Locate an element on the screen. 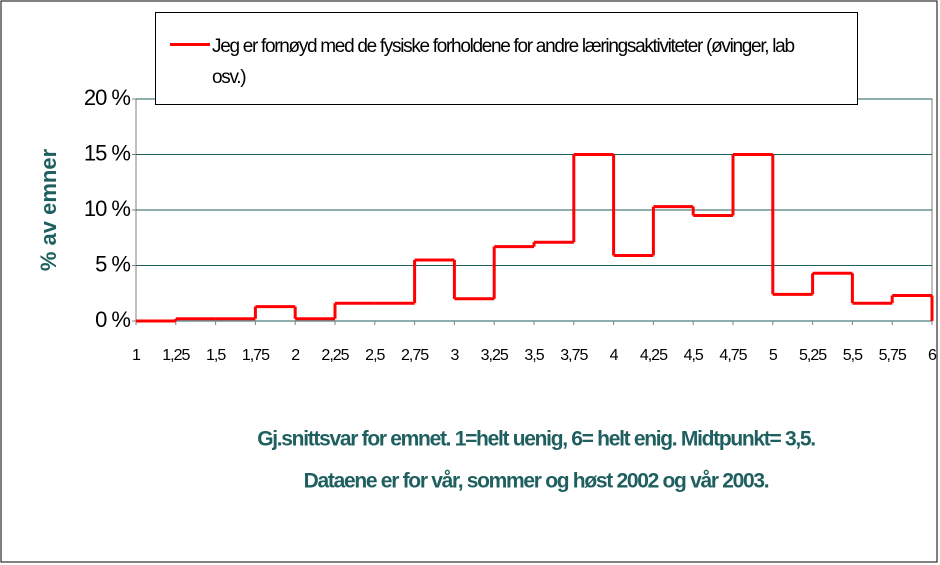 The height and width of the screenshot is (565, 940). x-tick-label: 1,75 is located at coordinates (256, 355).